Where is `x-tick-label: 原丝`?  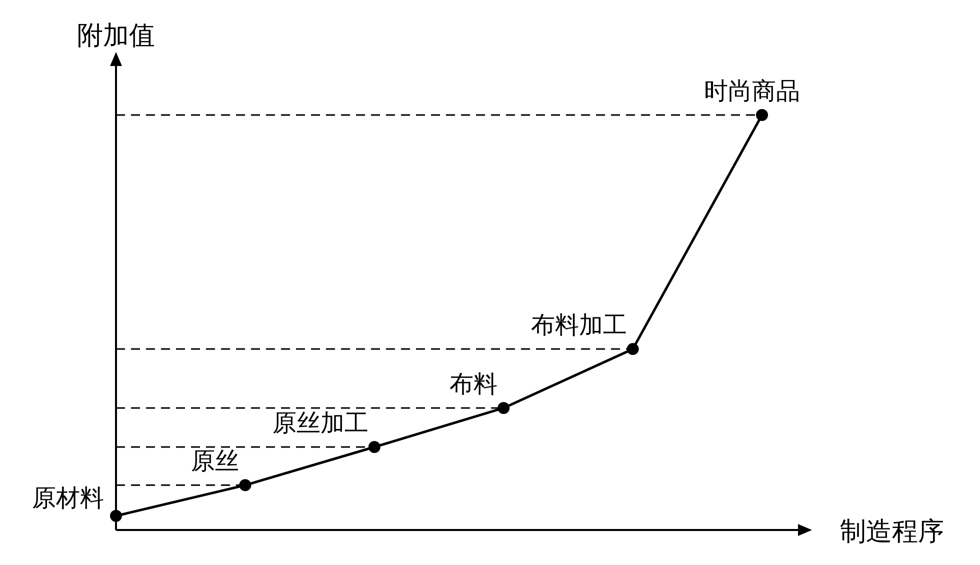 x-tick-label: 原丝 is located at coordinates (215, 461).